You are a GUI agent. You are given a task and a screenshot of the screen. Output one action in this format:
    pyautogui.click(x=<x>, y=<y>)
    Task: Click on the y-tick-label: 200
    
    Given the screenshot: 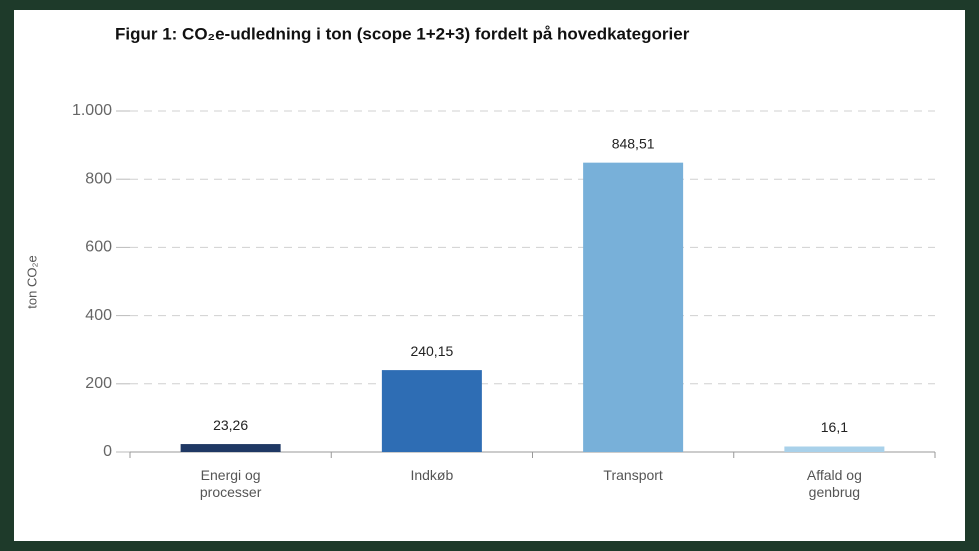 What is the action you would take?
    pyautogui.click(x=98, y=383)
    